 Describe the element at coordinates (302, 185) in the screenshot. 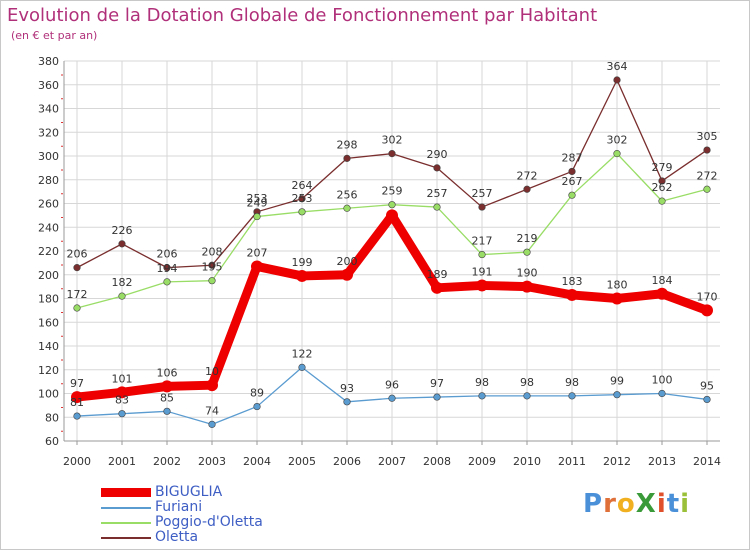

I see `data-label-oletta: 264` at that location.